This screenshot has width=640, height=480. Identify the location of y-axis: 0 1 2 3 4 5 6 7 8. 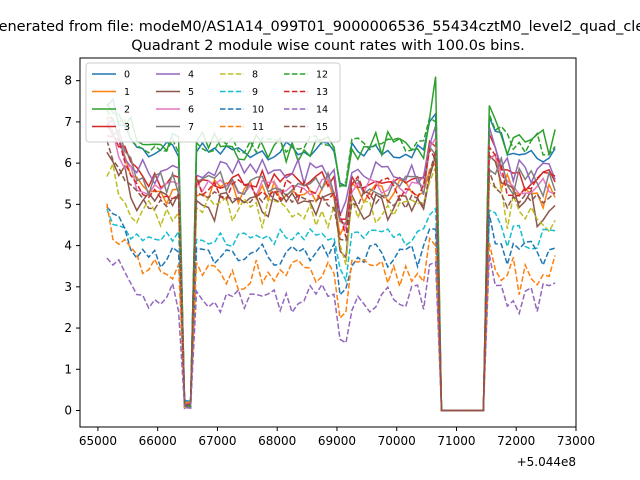
(72, 246).